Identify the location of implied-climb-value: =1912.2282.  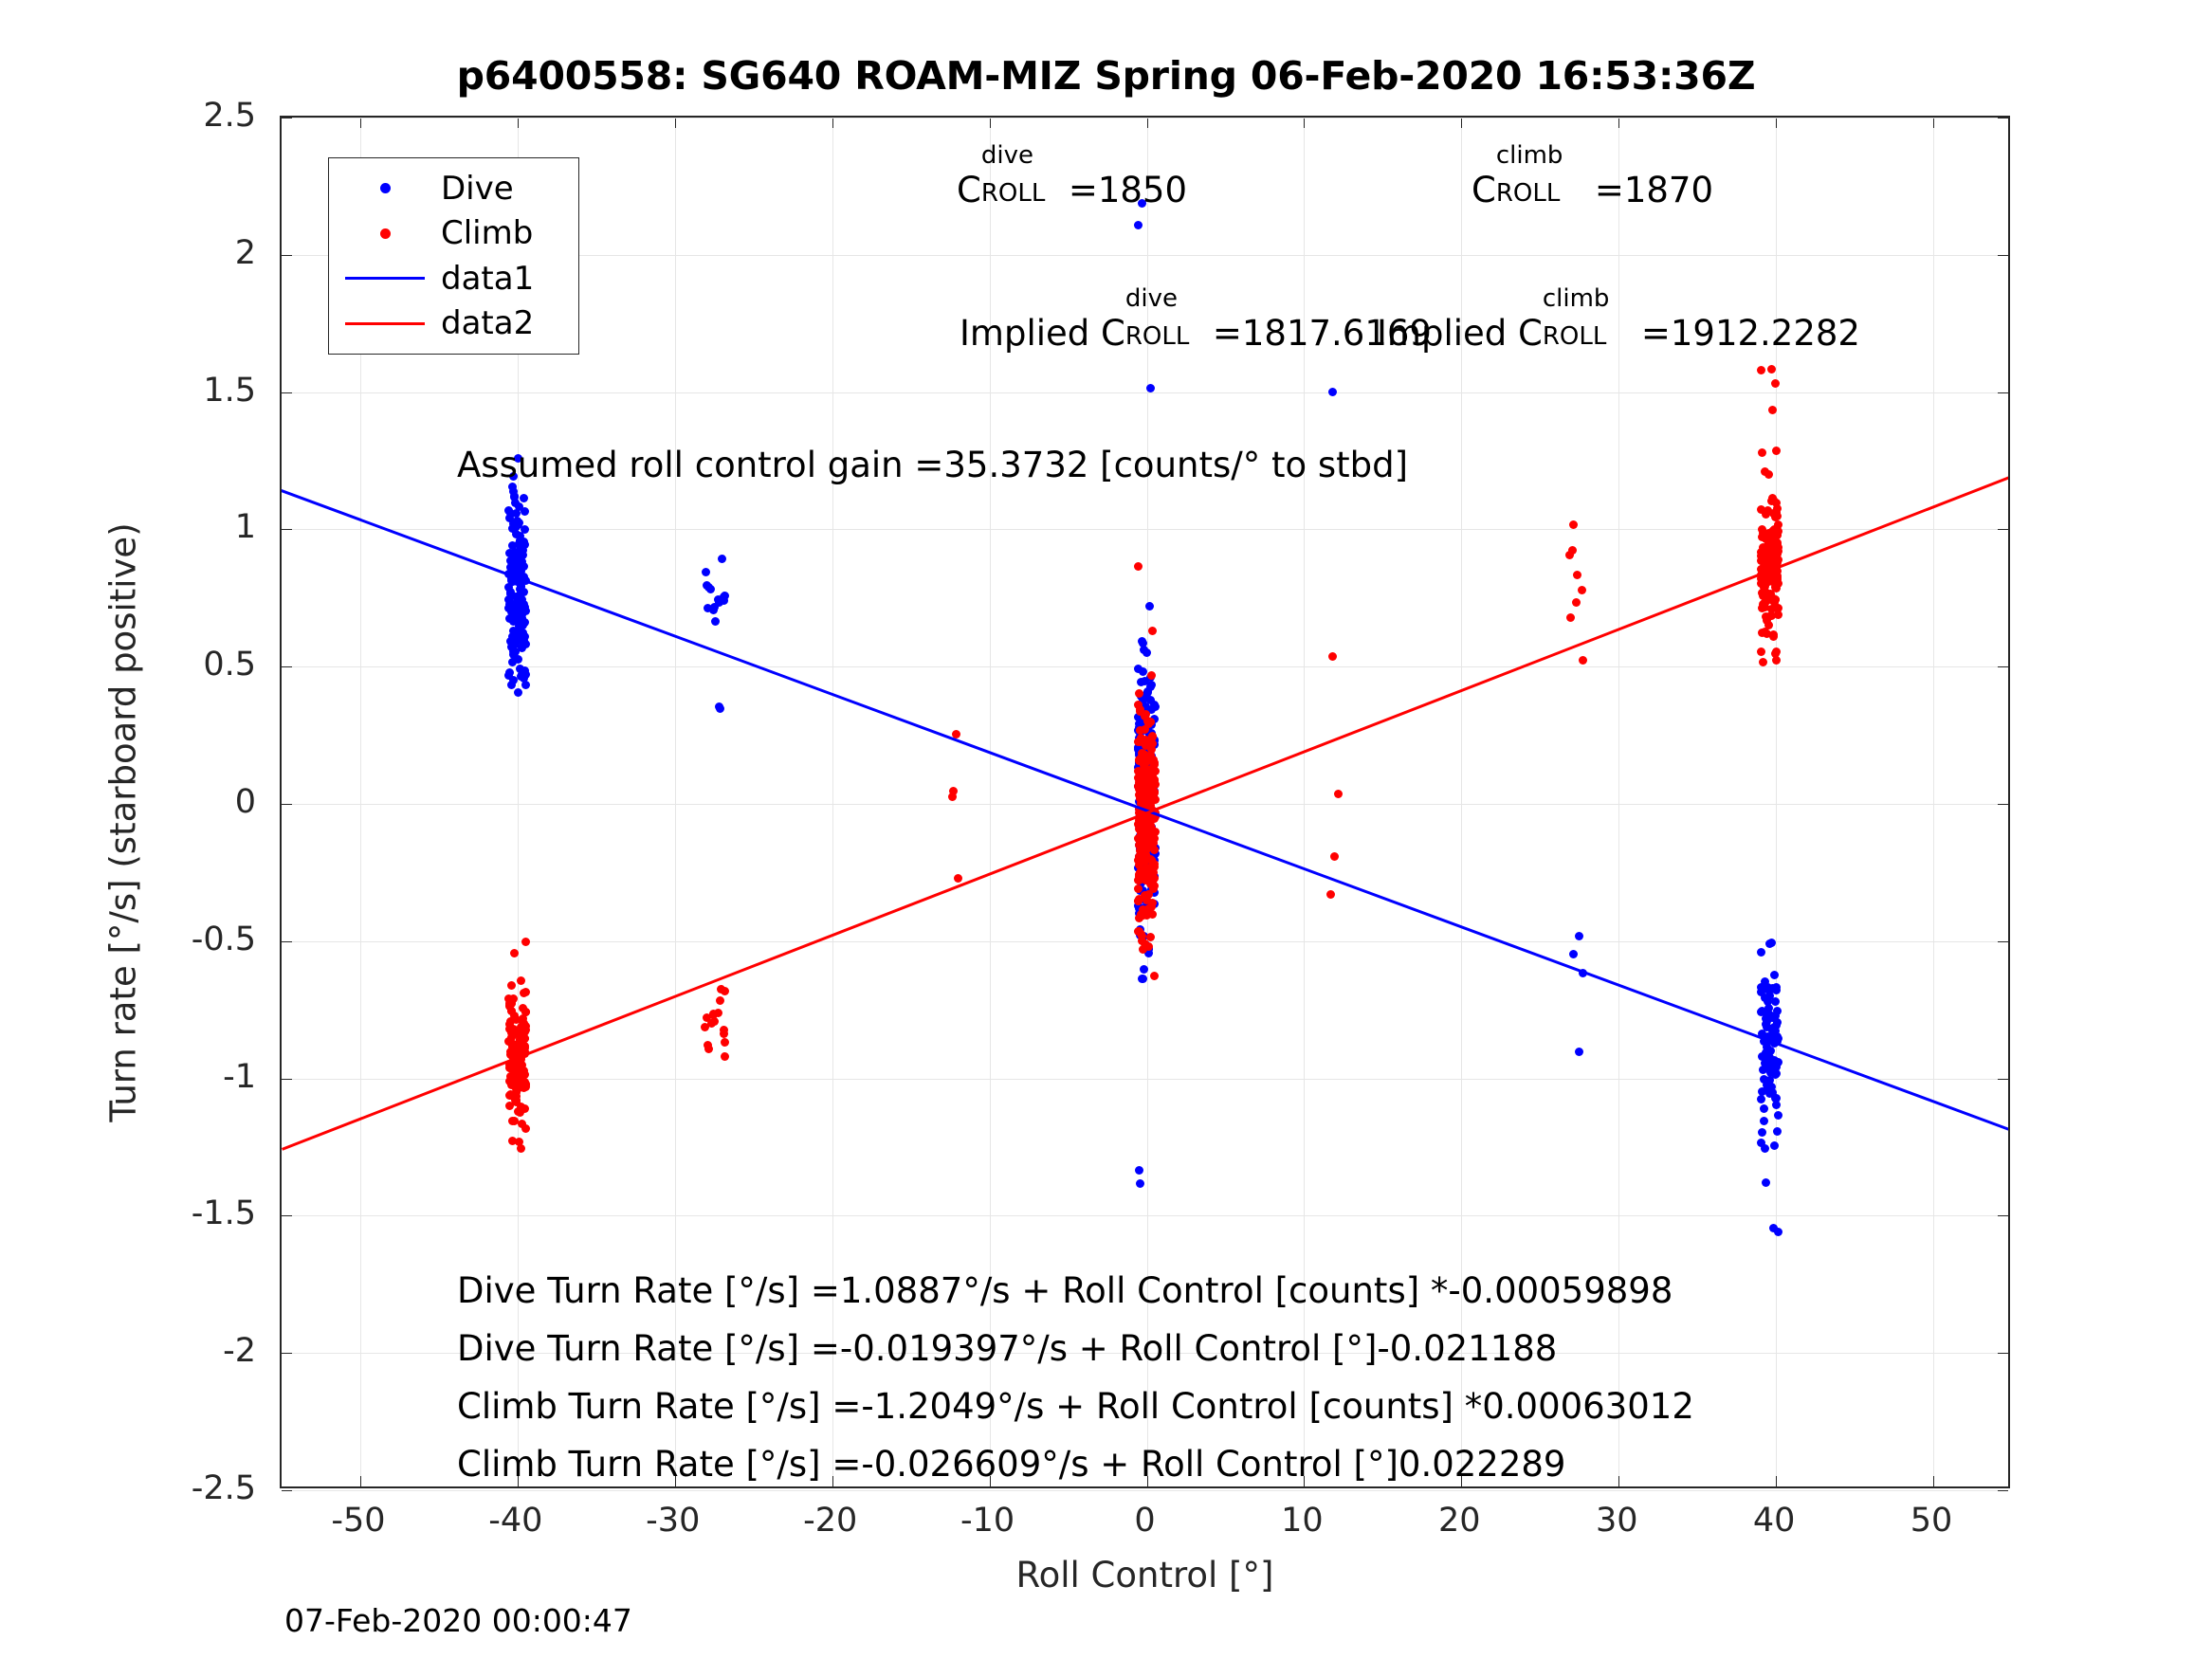
(1750, 333).